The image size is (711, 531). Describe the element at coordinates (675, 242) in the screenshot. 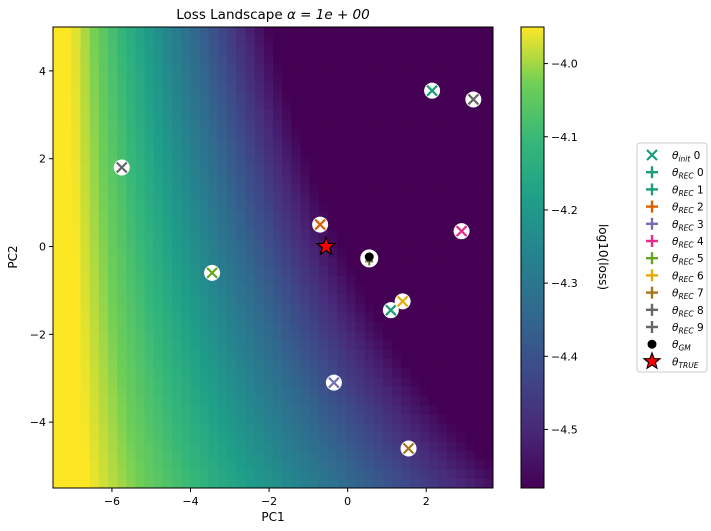

I see `legend-item: θREC 4` at that location.